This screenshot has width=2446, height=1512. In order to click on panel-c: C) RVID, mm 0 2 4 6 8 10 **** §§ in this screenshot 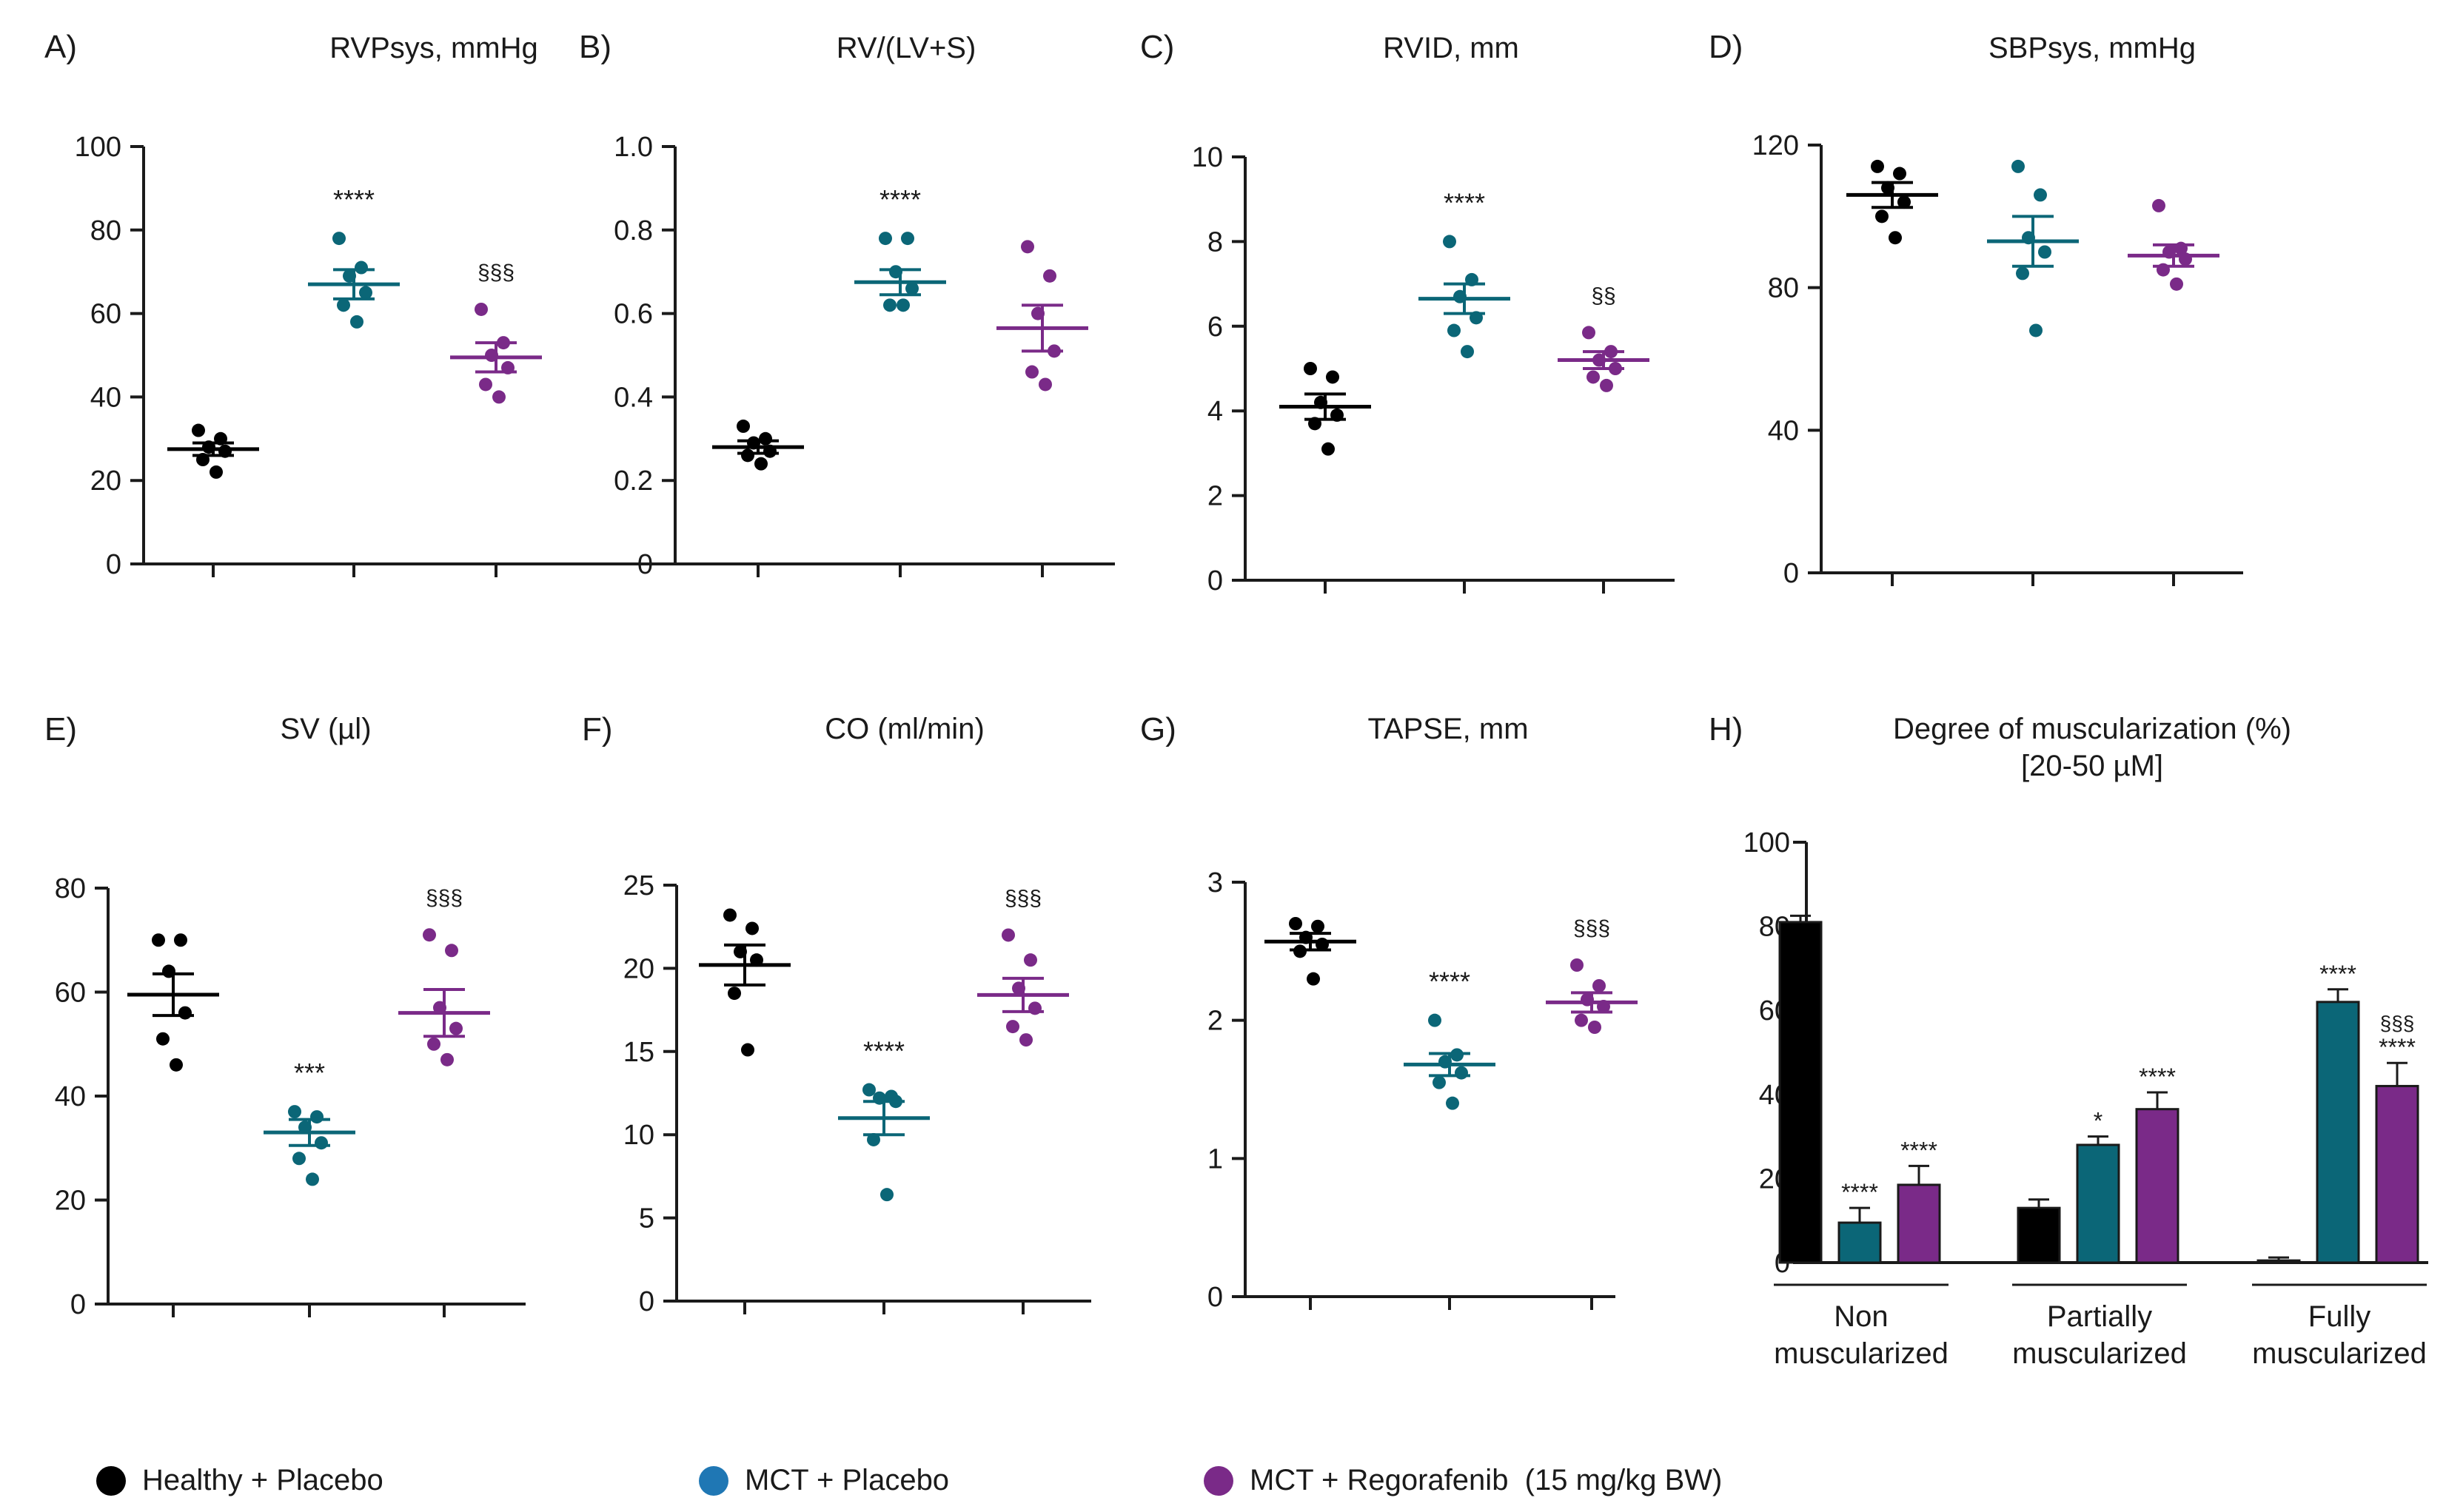, I will do `click(1408, 313)`.